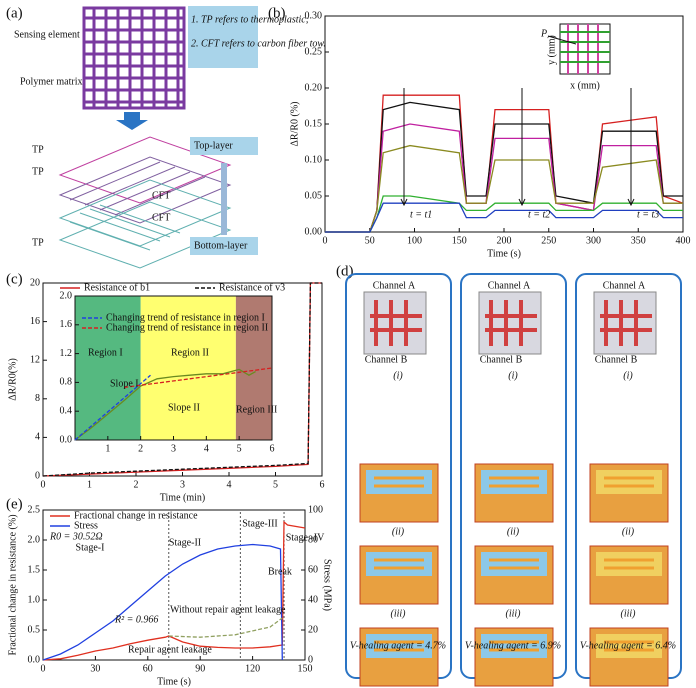  What do you see at coordinates (107, 448) in the screenshot?
I see `x-tick-label: 1` at bounding box center [107, 448].